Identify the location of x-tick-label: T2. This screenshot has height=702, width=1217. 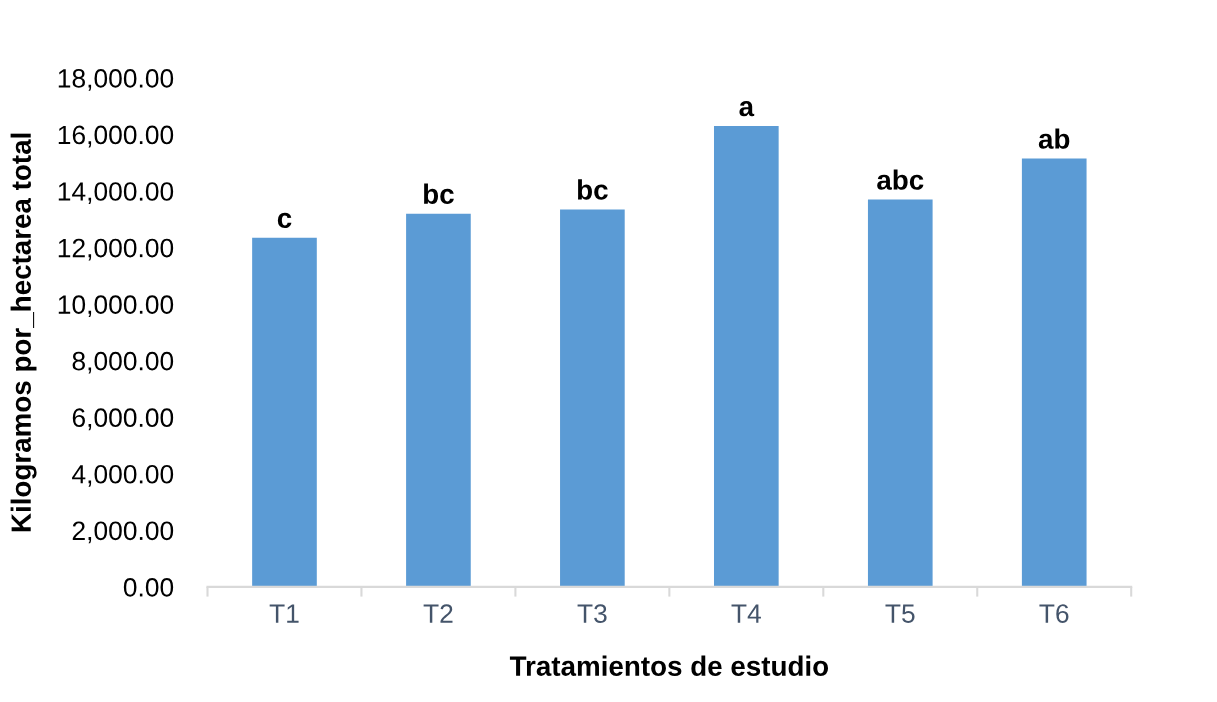
(438, 613).